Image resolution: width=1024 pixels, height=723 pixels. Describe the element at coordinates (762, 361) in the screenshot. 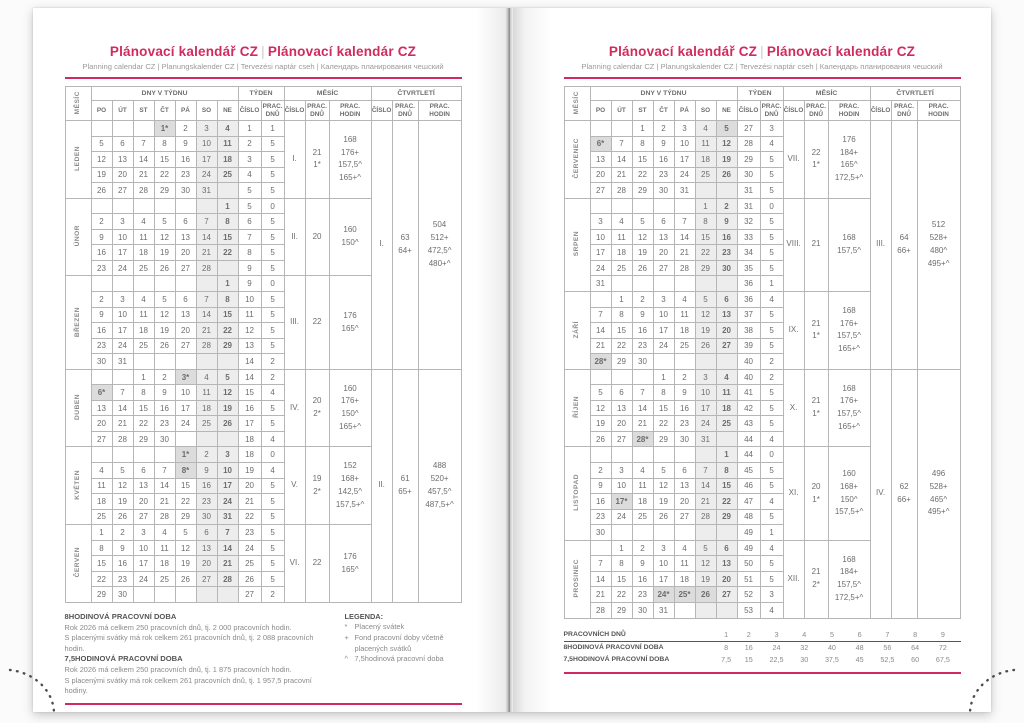

I see `week-row: 28* 29 30 40 2` at that location.